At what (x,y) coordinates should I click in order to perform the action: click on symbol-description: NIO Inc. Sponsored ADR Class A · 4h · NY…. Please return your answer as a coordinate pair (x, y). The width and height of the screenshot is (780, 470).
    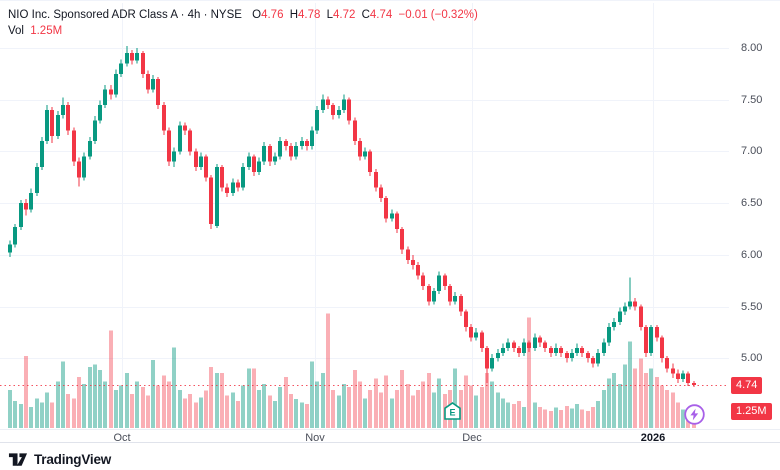
    Looking at the image, I should click on (125, 15).